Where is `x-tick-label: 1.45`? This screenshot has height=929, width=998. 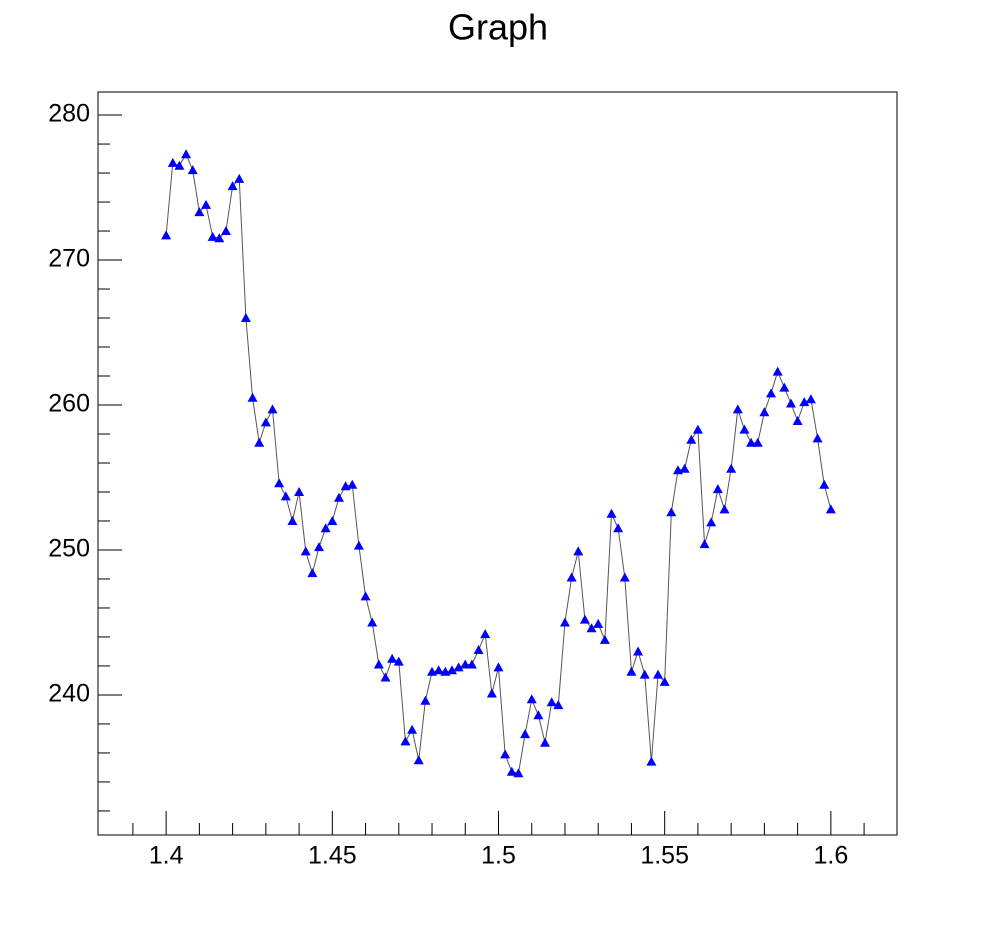 x-tick-label: 1.45 is located at coordinates (332, 856).